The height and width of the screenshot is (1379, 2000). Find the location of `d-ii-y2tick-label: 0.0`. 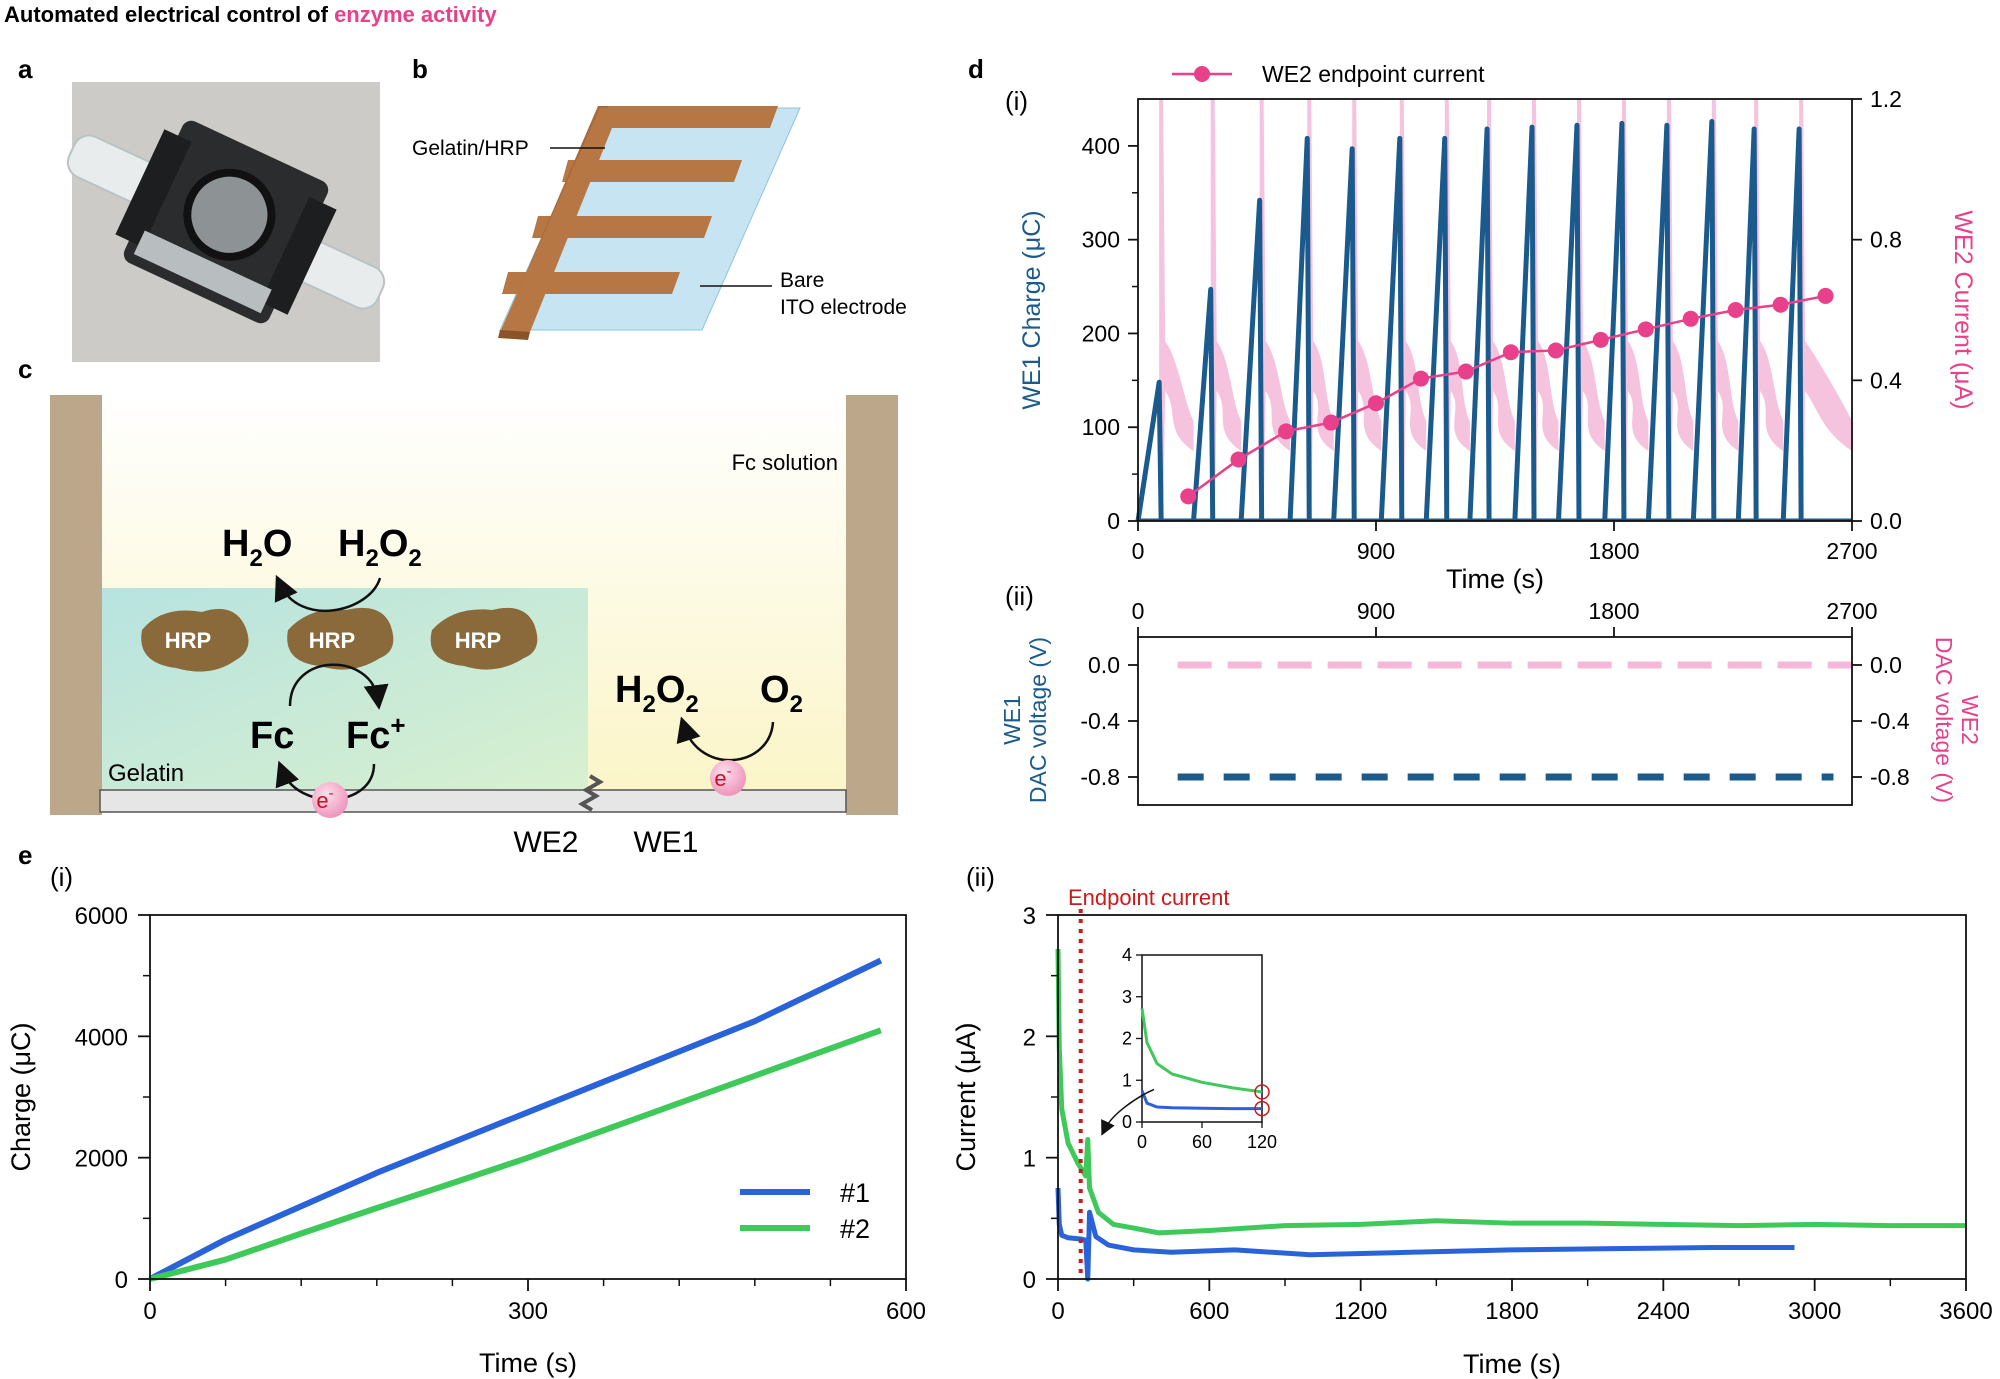

d-ii-y2tick-label: 0.0 is located at coordinates (1886, 665).